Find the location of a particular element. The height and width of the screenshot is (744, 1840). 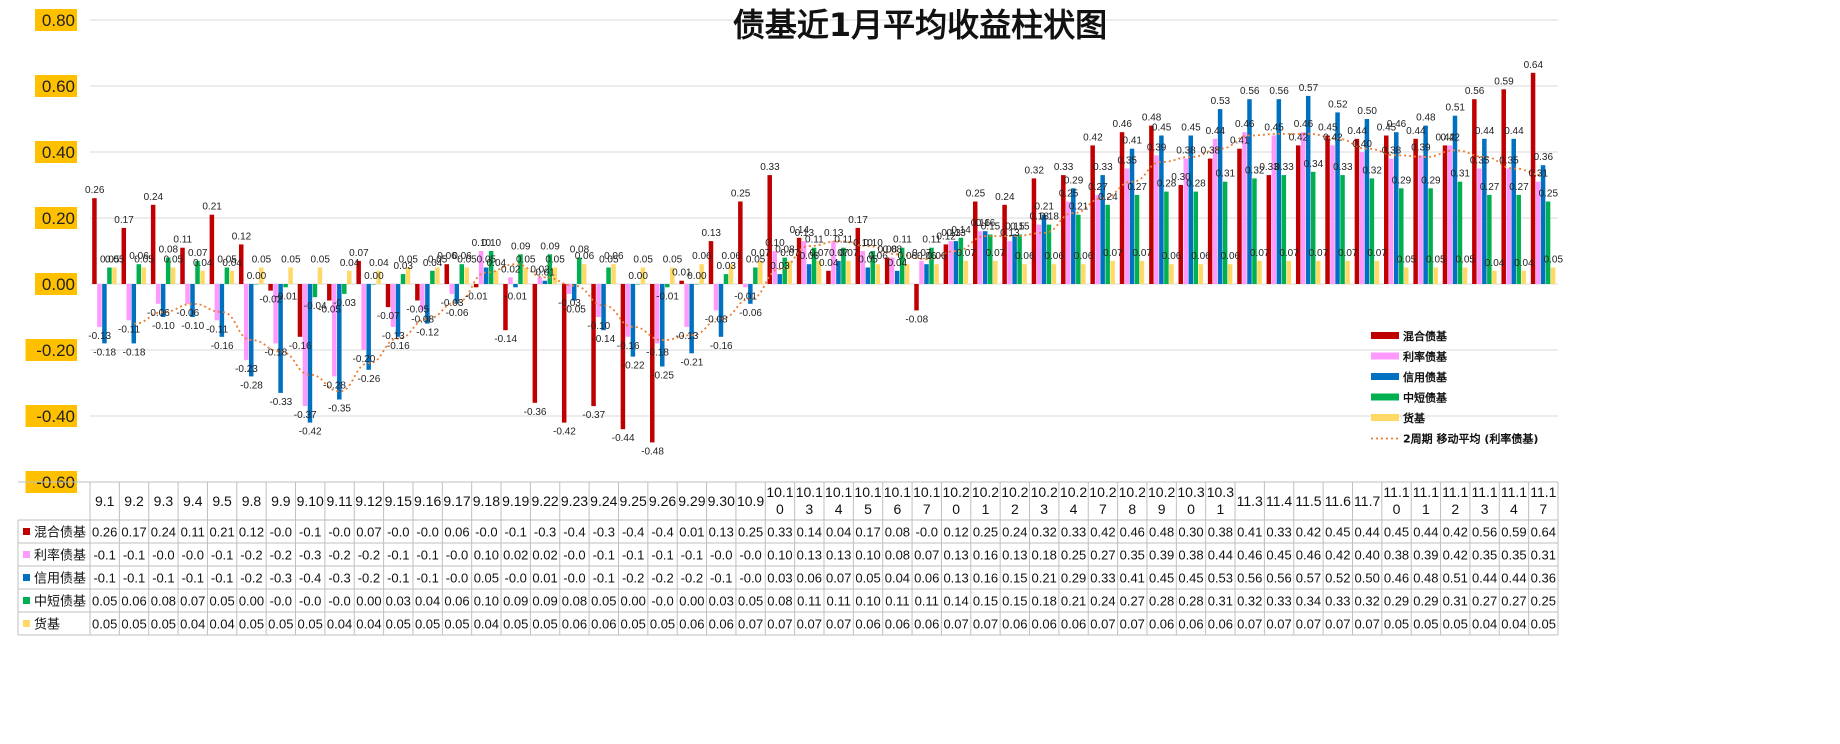

data-label: 0.27 is located at coordinates (1490, 187).